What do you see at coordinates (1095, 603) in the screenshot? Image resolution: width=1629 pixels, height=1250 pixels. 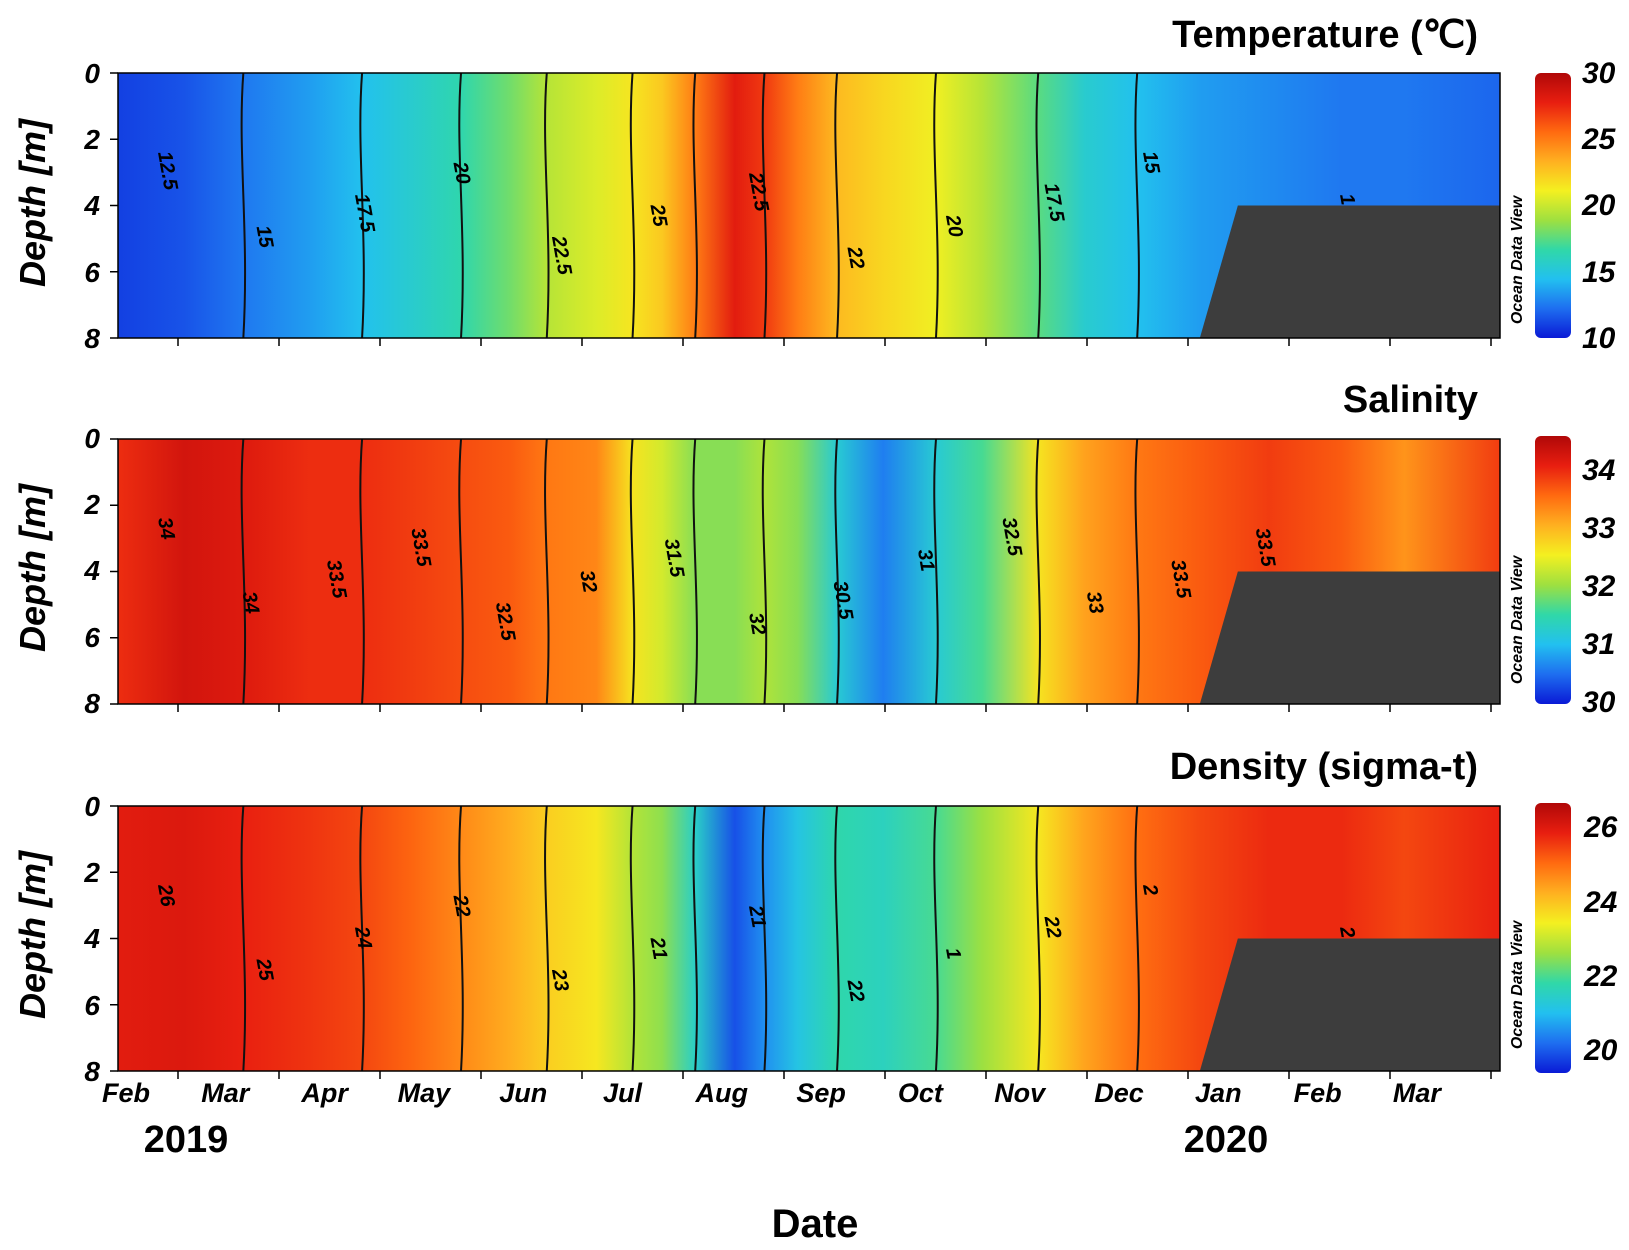 I see `contour-label: 33` at bounding box center [1095, 603].